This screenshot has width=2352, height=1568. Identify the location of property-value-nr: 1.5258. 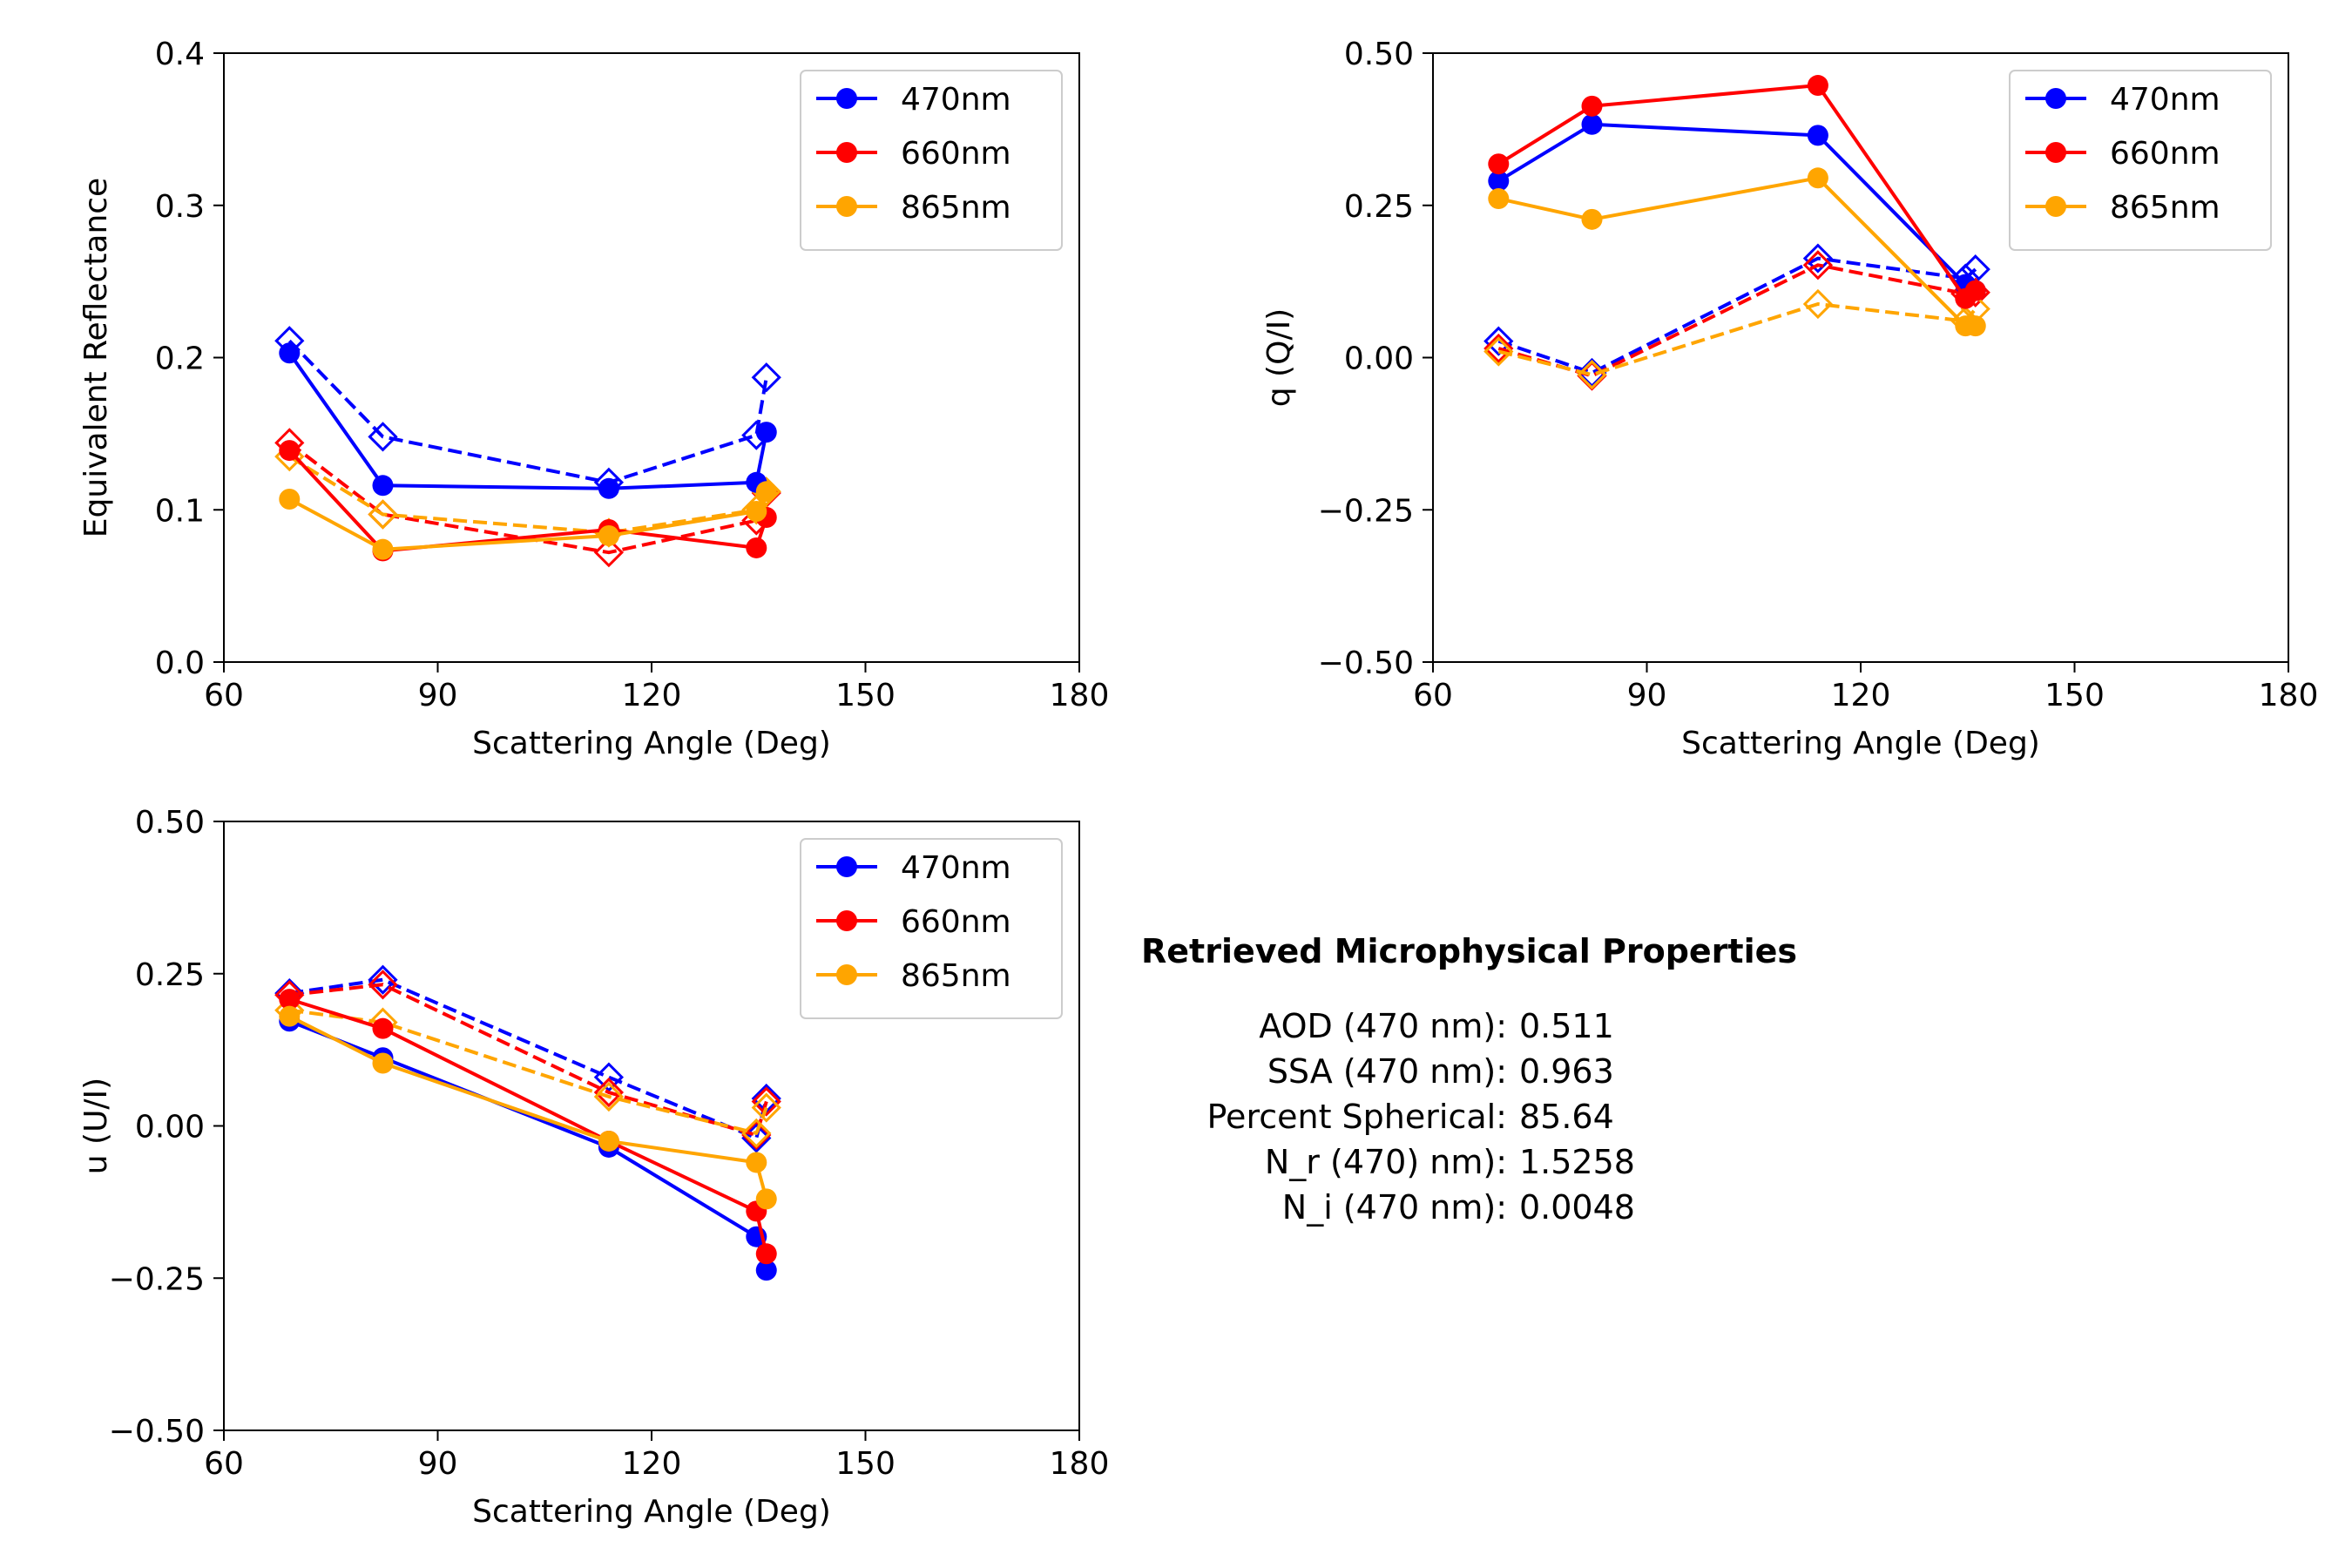
(1577, 1162).